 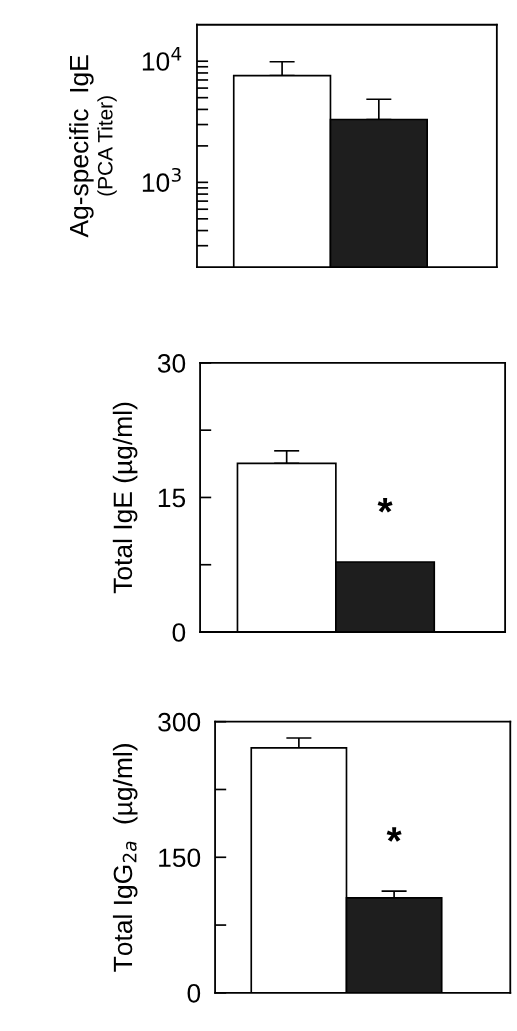 What do you see at coordinates (125, 498) in the screenshot?
I see `y-axis-title: Total IgE (µg/ml)` at bounding box center [125, 498].